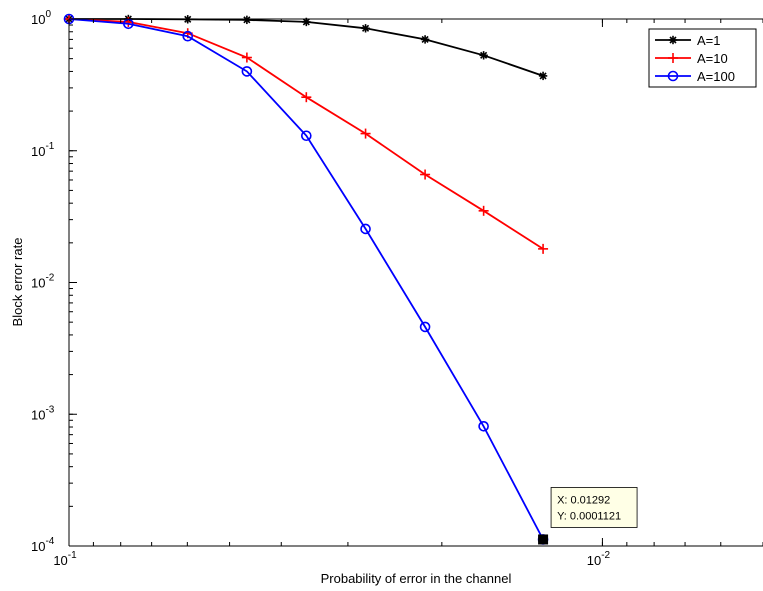 The image size is (763, 591). Describe the element at coordinates (17, 282) in the screenshot. I see `y-axis-label: Block error rate` at that location.